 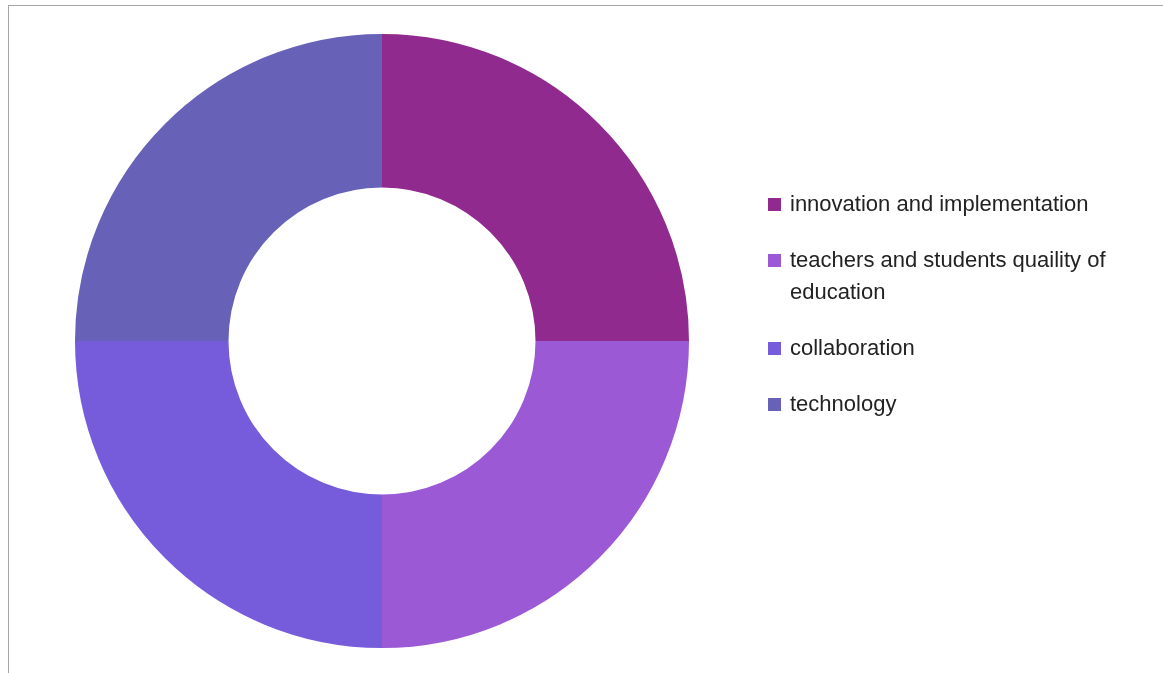 What do you see at coordinates (852, 348) in the screenshot?
I see `legend-label: collaboration` at bounding box center [852, 348].